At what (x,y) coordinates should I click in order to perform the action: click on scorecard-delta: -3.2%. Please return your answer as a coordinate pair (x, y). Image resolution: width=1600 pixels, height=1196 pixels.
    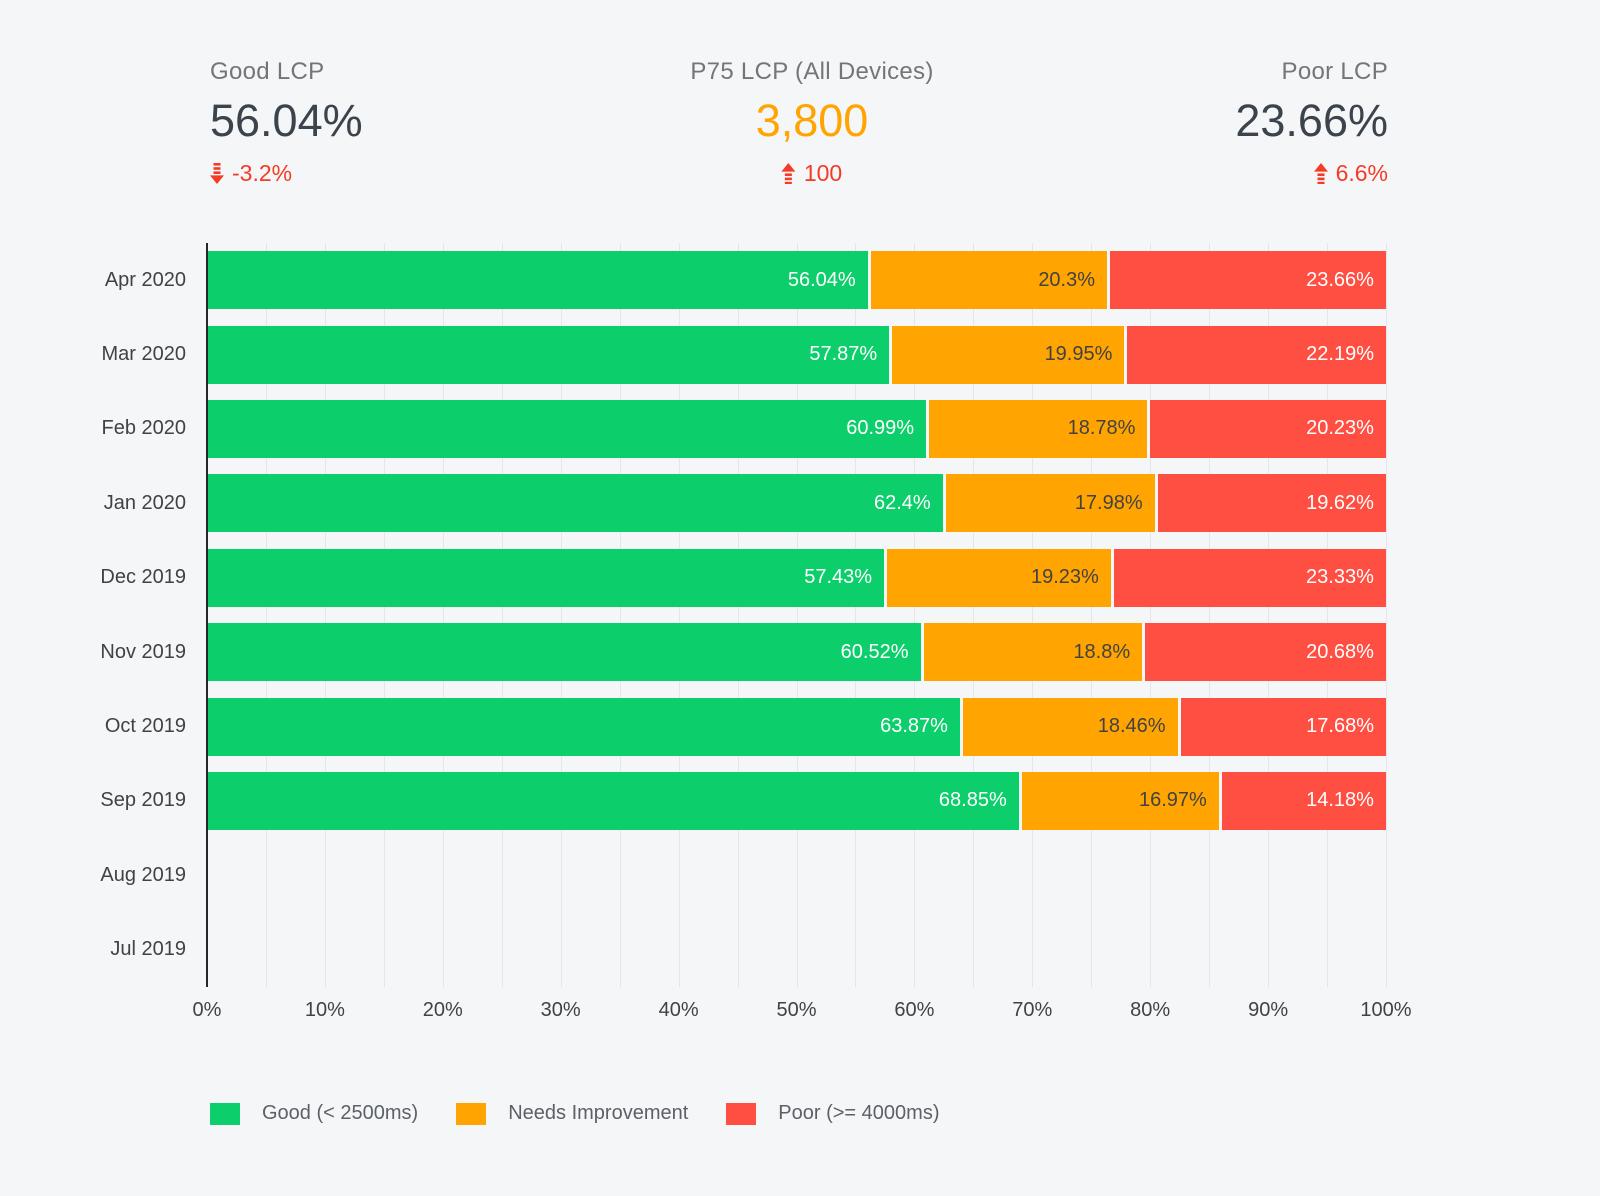
    Looking at the image, I should click on (286, 173).